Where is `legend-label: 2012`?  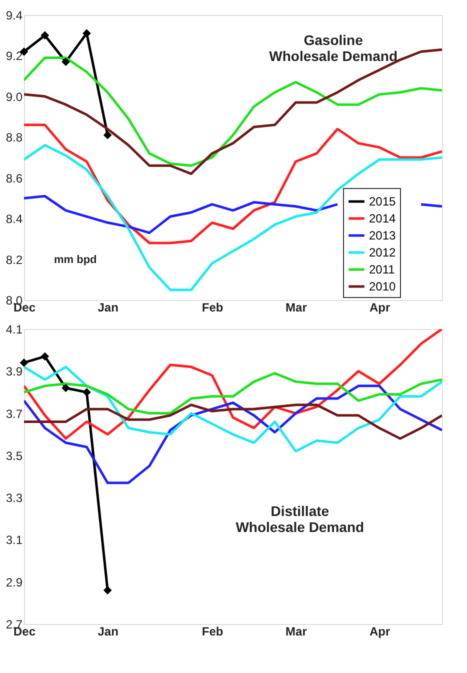
legend-label: 2012 is located at coordinates (382, 253).